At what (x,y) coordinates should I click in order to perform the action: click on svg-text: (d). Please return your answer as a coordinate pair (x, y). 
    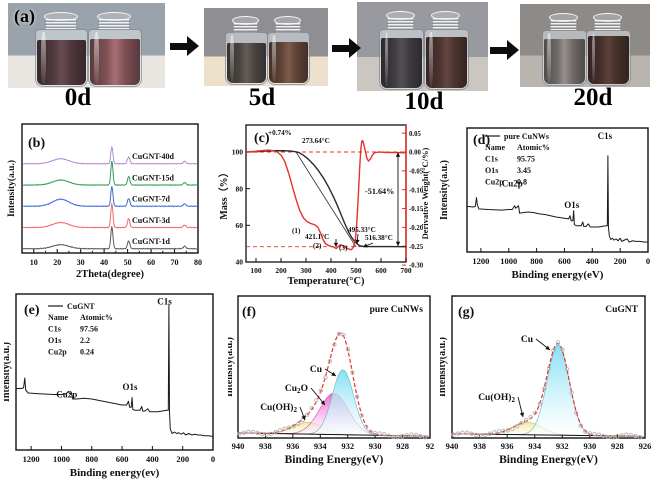
    Looking at the image, I should click on (481, 140).